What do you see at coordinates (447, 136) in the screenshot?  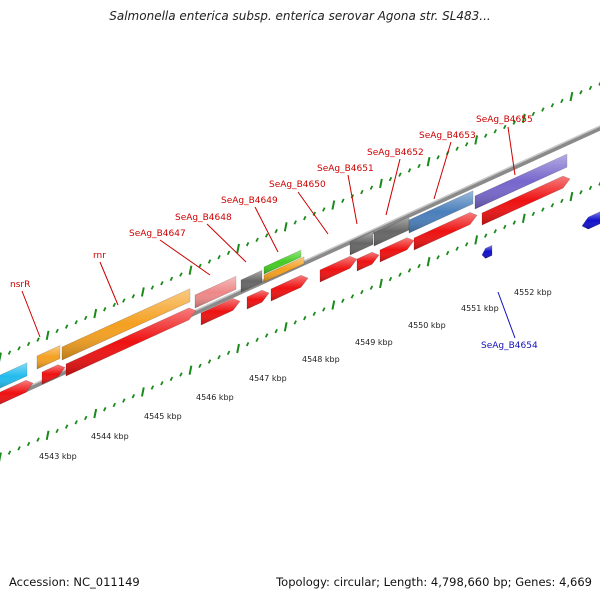 I see `gene-label-SeAg_B4653: SeAg_B4653` at bounding box center [447, 136].